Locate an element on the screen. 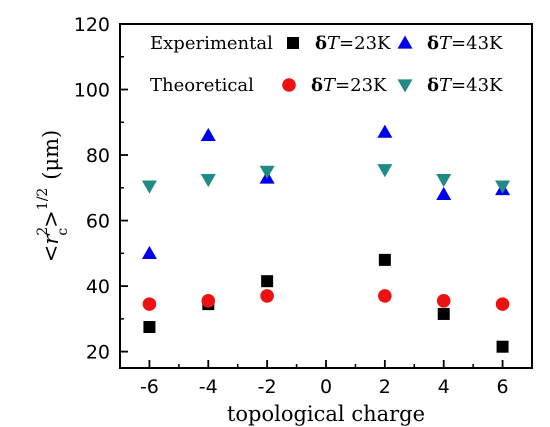 The image size is (550, 427). x-tick-label: -6 is located at coordinates (149, 387).